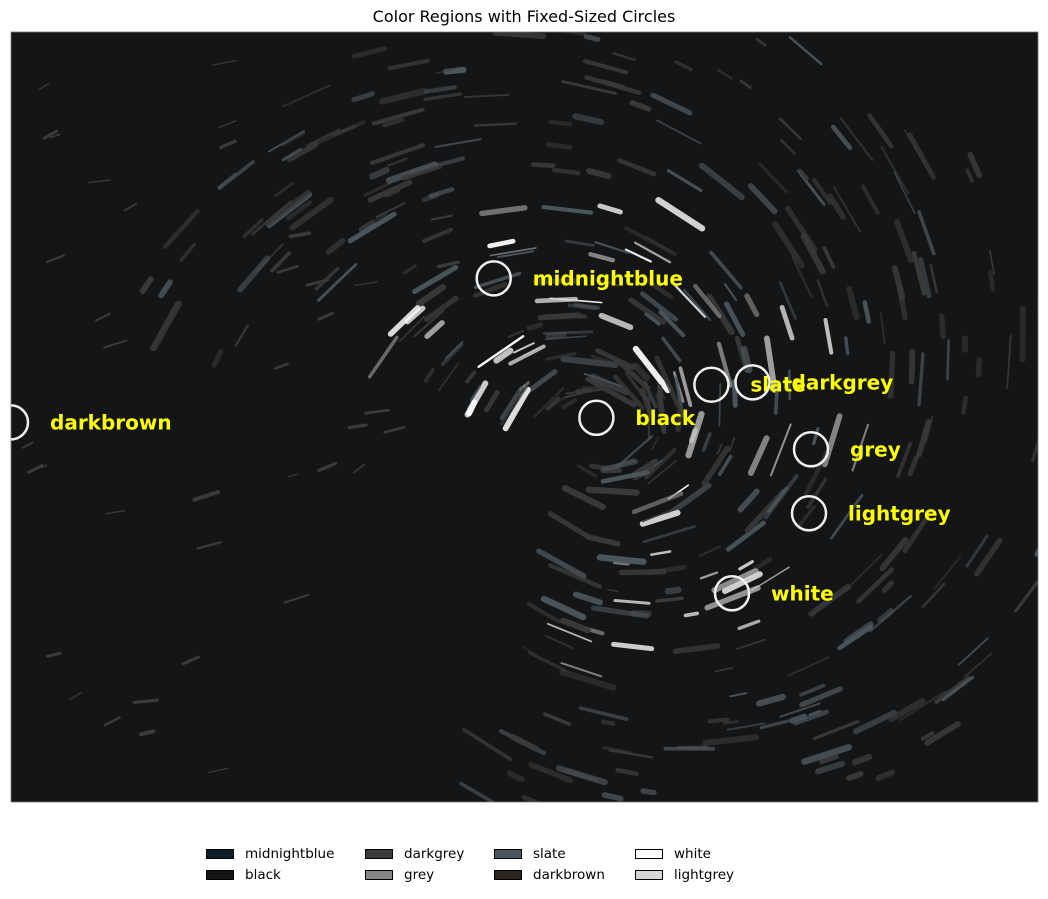 Image resolution: width=1048 pixels, height=899 pixels. Describe the element at coordinates (20, 422) in the screenshot. I see `region-circle-darkbrown` at that location.